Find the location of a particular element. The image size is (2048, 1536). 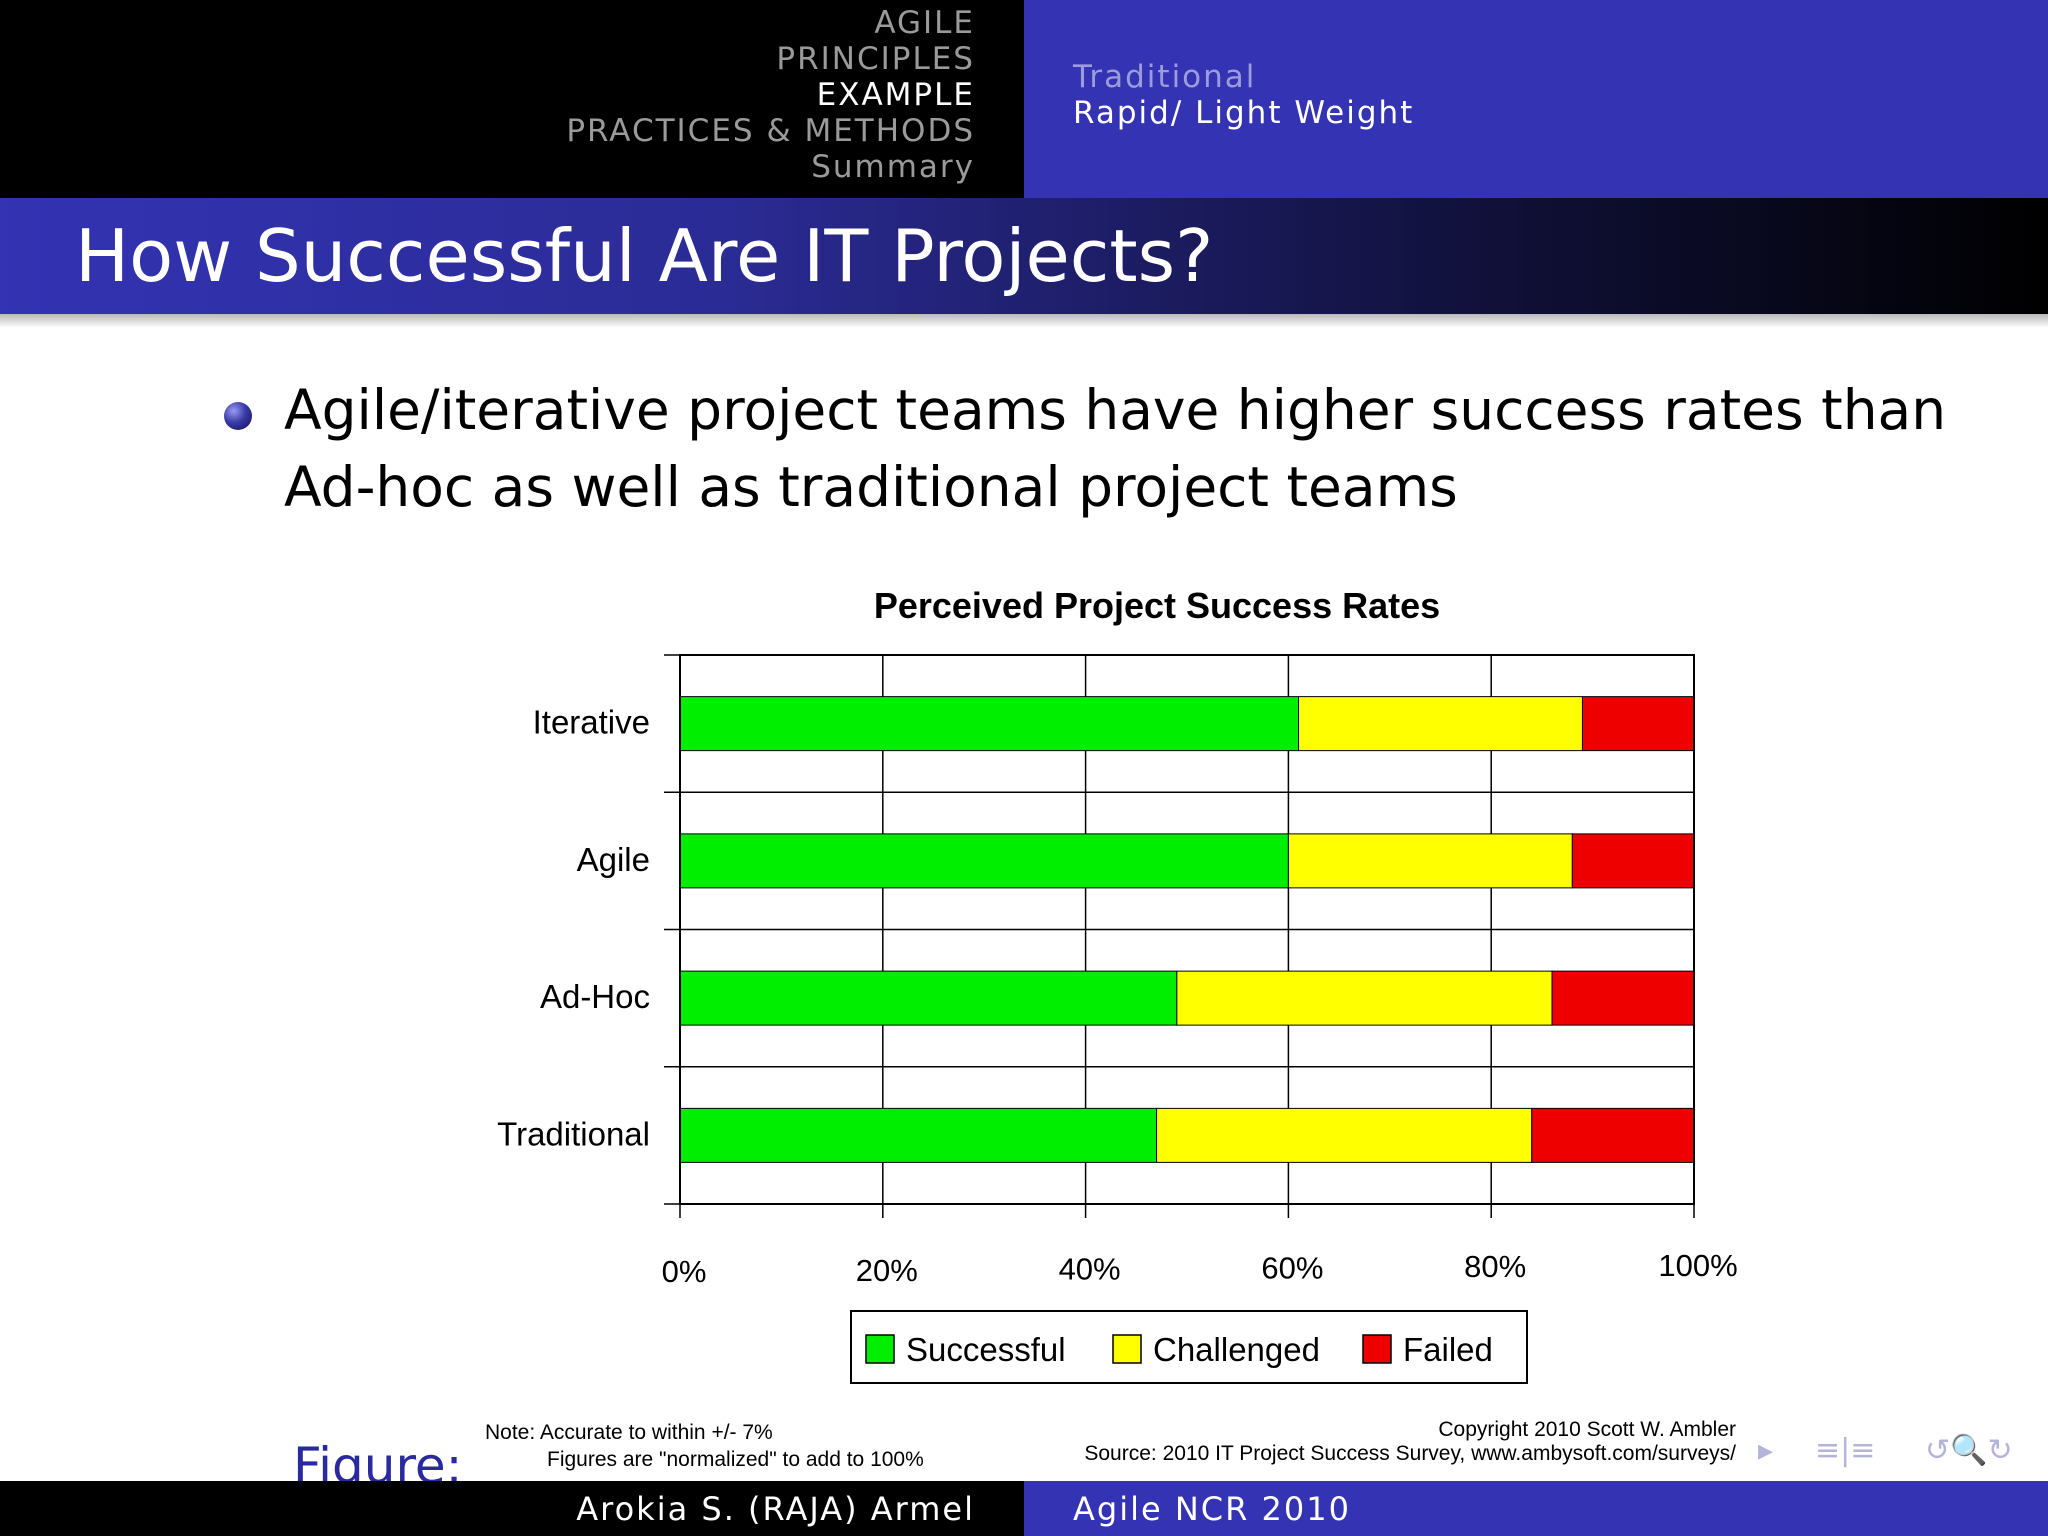

nav-item-practices-methods: PRACTICES & METHODS is located at coordinates (770, 131).